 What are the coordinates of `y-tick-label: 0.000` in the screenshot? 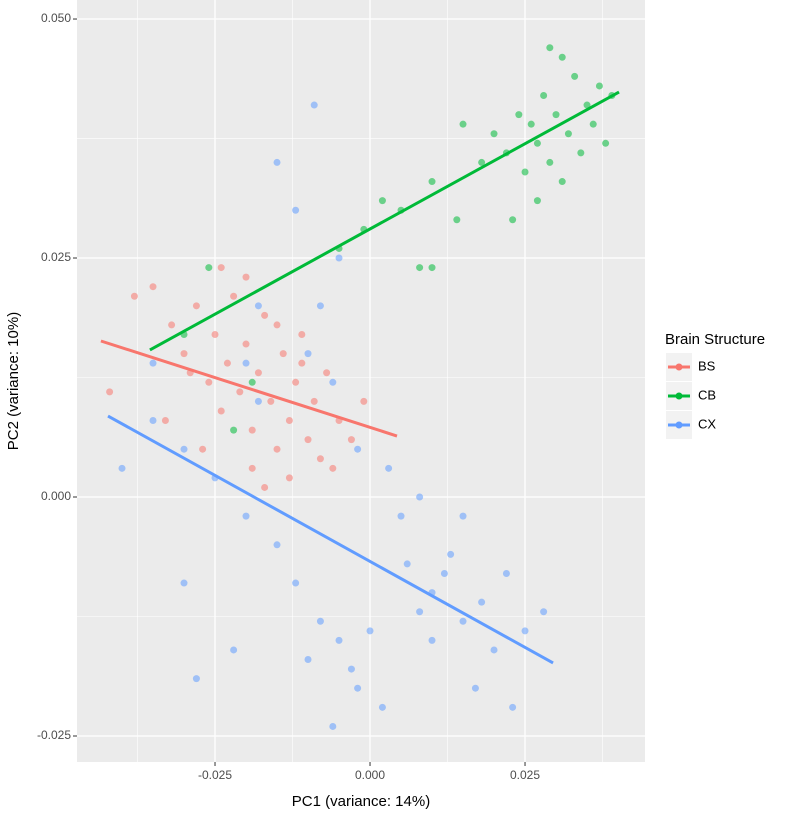 It's located at (56, 496).